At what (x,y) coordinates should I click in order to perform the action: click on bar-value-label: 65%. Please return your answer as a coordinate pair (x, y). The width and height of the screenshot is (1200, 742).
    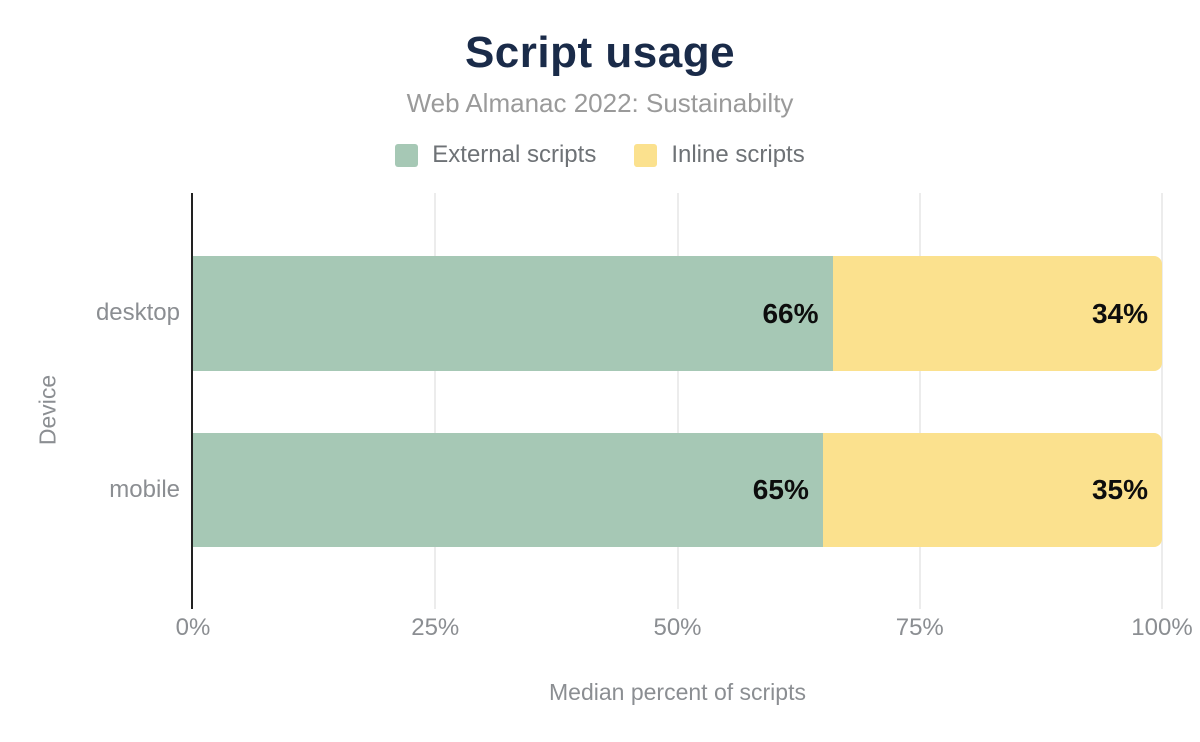
    Looking at the image, I should click on (780, 489).